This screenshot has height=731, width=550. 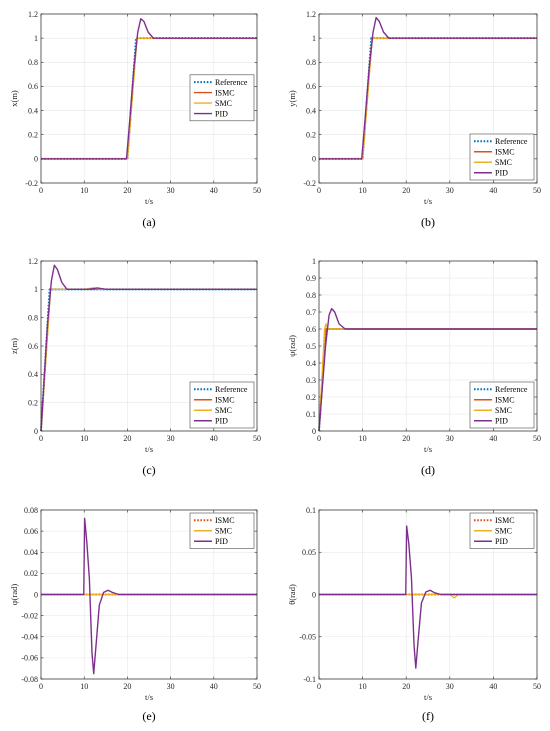 What do you see at coordinates (148, 716) in the screenshot?
I see `panel-caption: (e)` at bounding box center [148, 716].